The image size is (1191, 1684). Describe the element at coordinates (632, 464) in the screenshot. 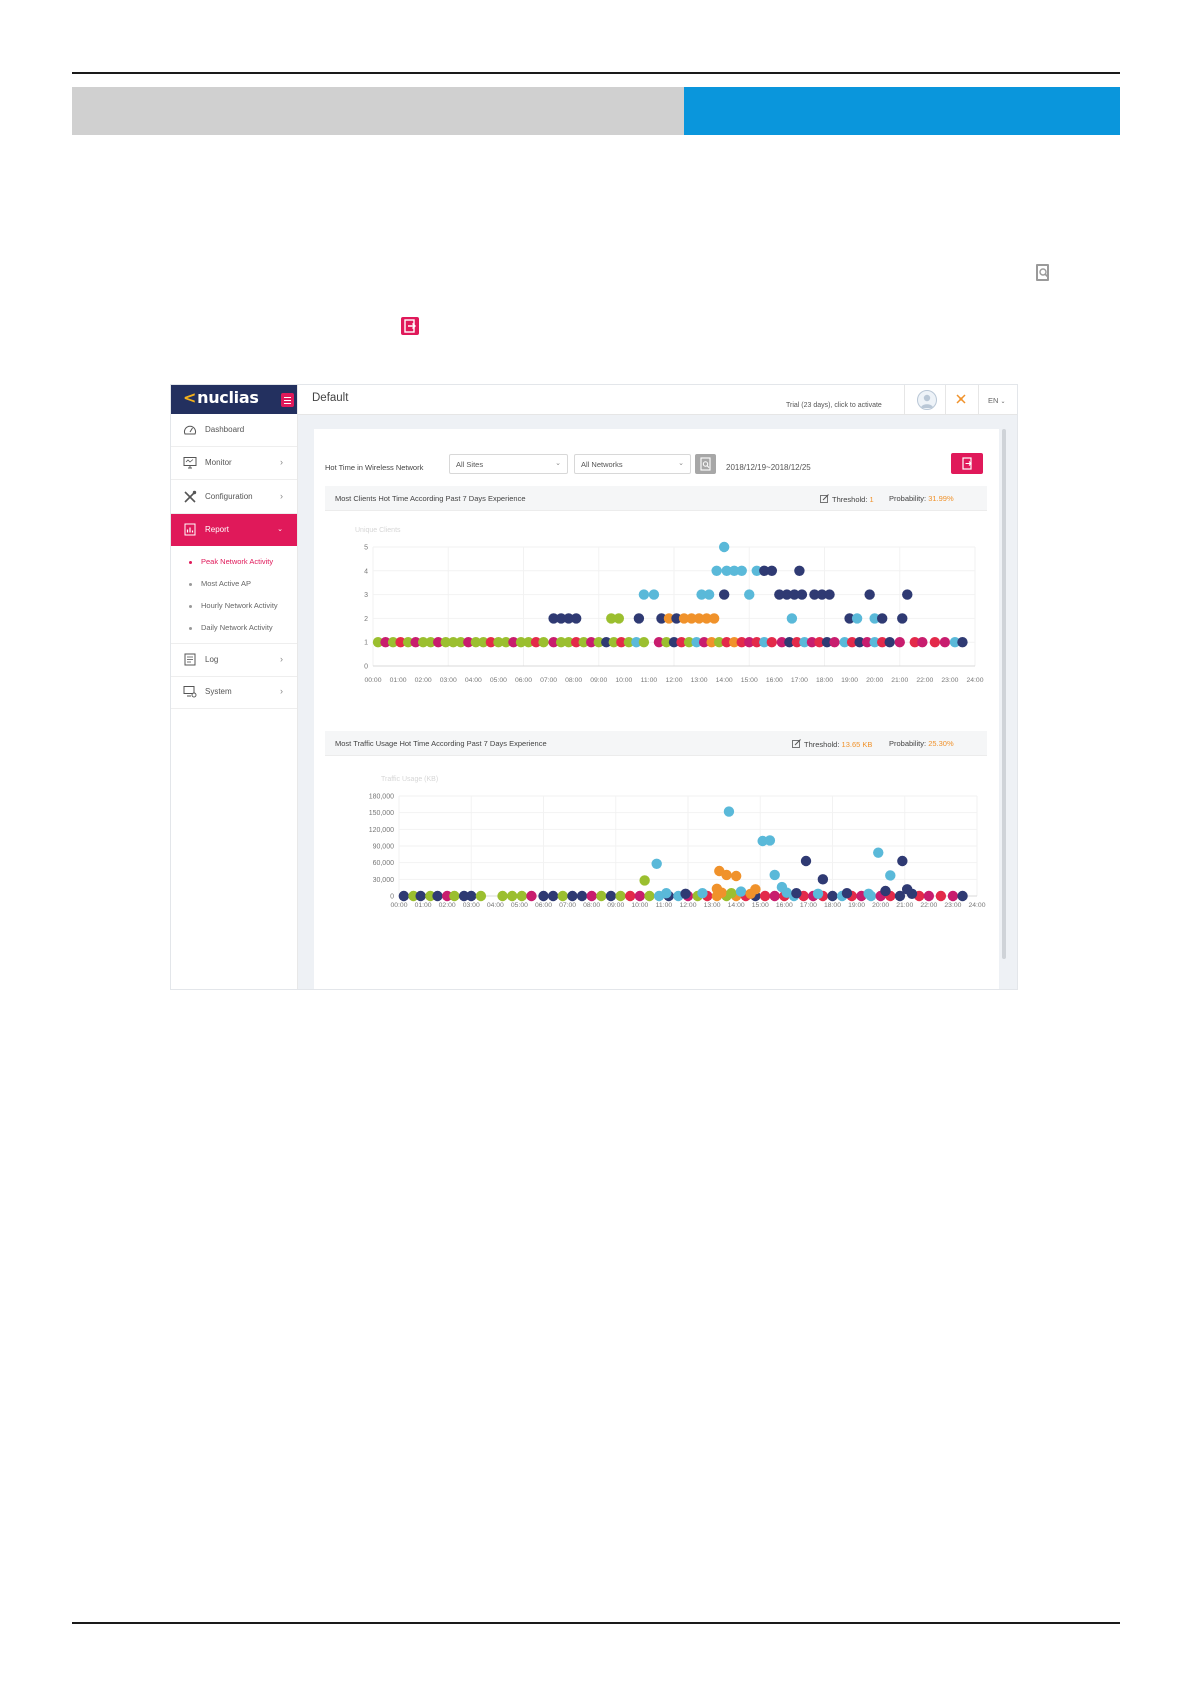

I see `network-select: All Networks ⌄` at that location.